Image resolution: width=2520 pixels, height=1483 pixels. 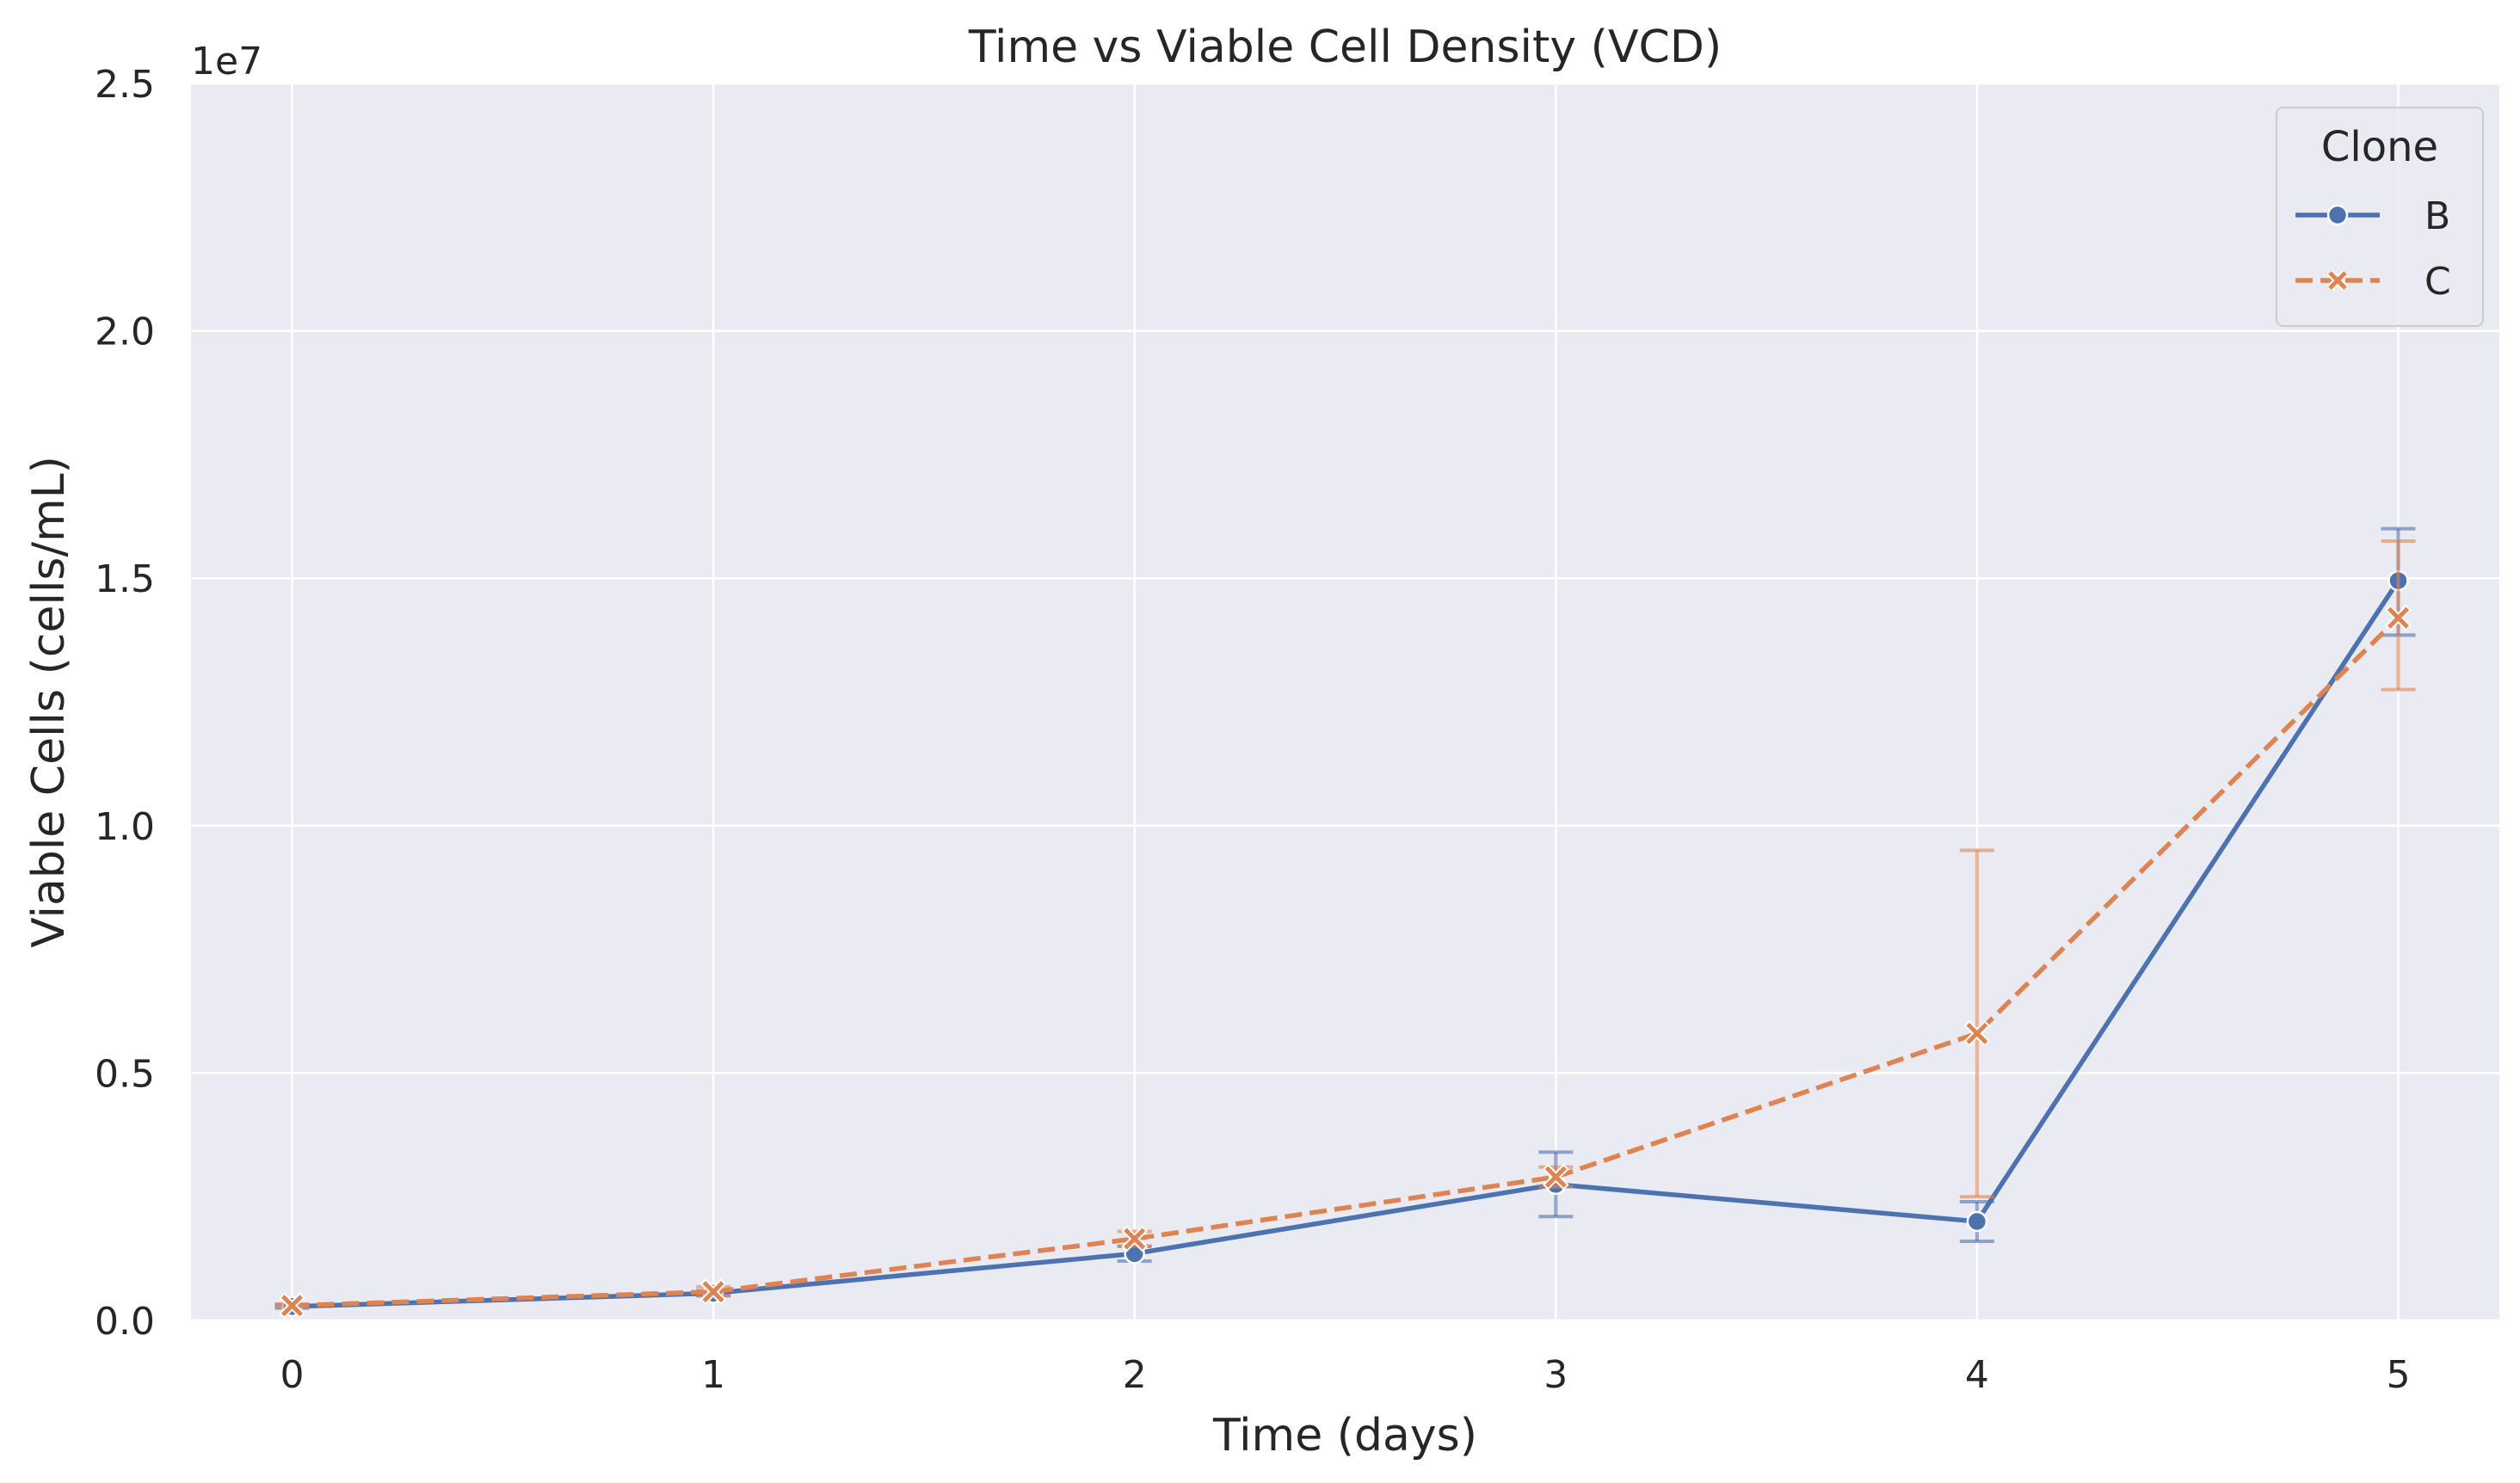 I want to click on x-tick-label: 2, so click(x=1135, y=1375).